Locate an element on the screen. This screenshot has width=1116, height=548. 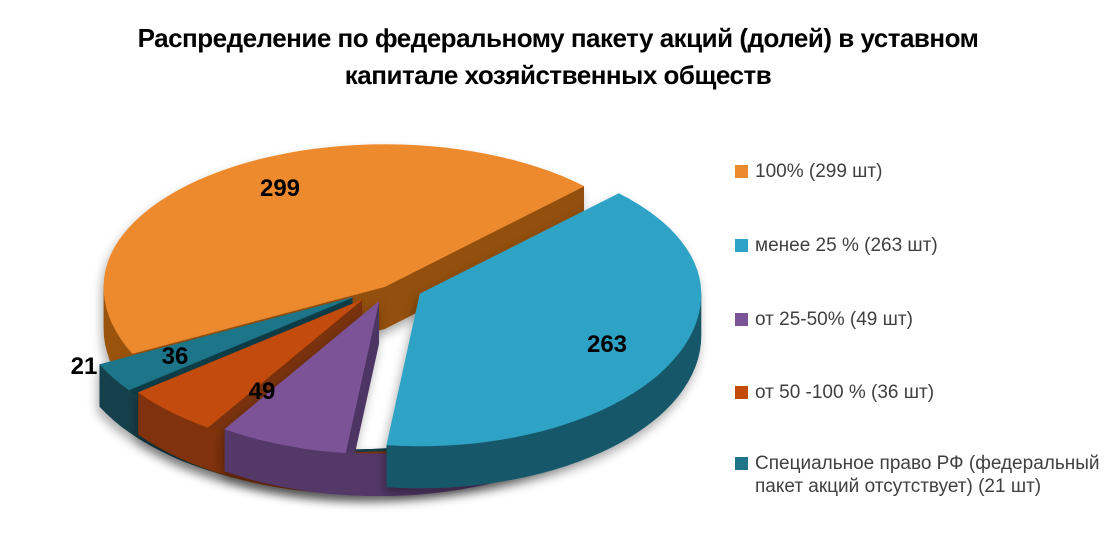
slice-value-label: 21 is located at coordinates (84, 366).